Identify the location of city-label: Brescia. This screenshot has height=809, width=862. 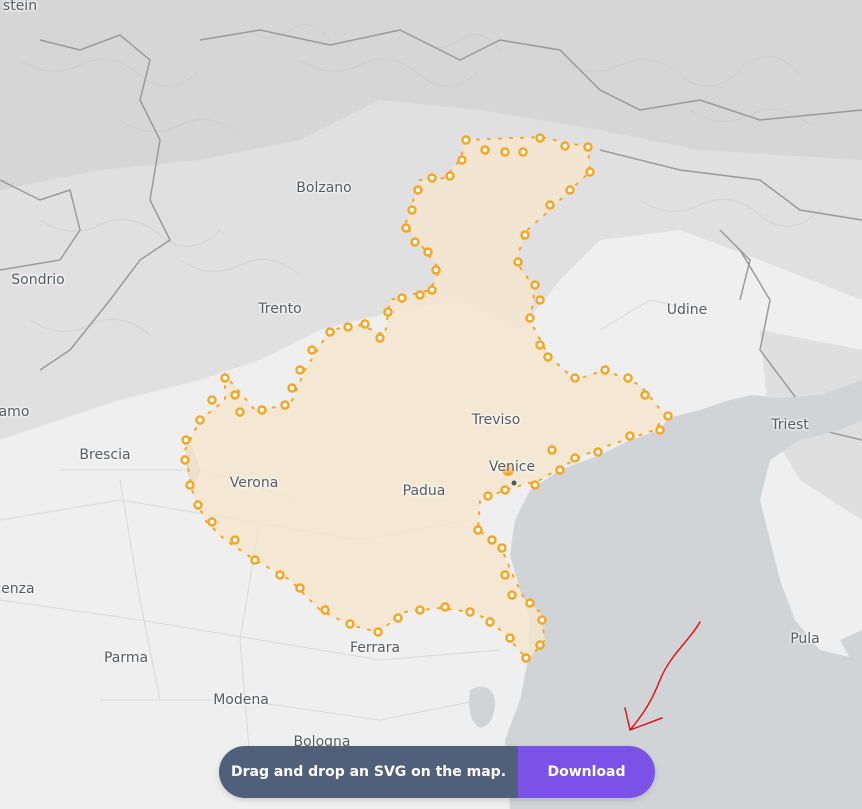
(105, 455).